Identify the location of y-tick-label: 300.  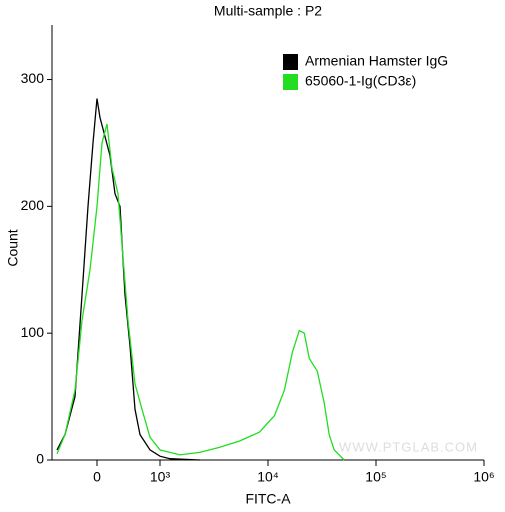
(33, 78).